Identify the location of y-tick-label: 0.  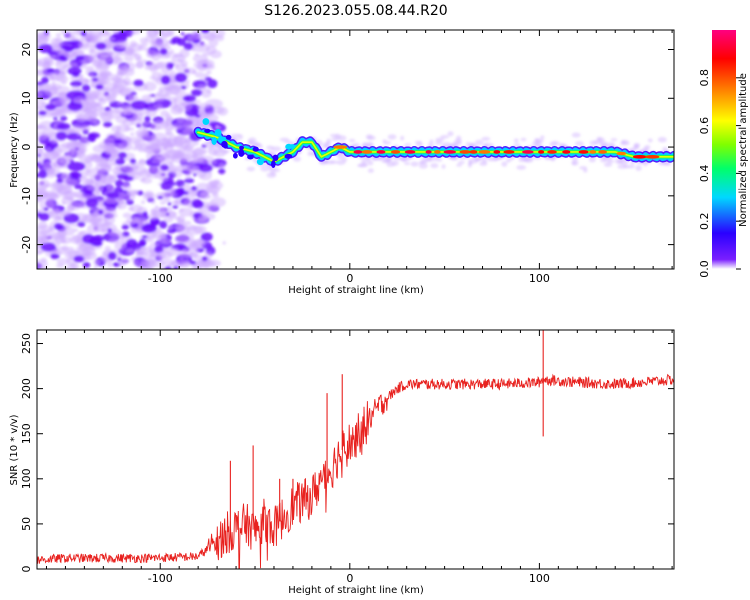
(26, 569).